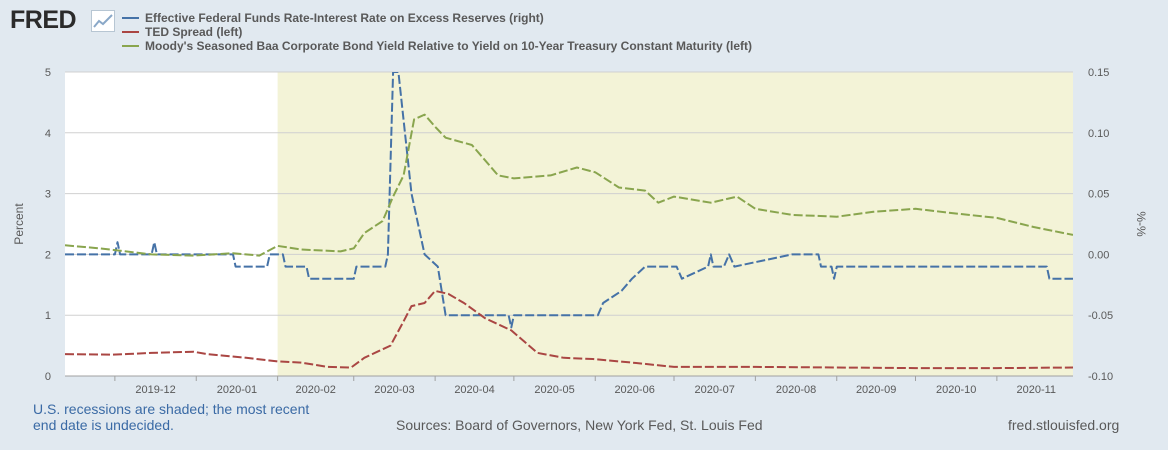 Image resolution: width=1168 pixels, height=450 pixels. I want to click on right-tick-label: -0.10, so click(1100, 377).